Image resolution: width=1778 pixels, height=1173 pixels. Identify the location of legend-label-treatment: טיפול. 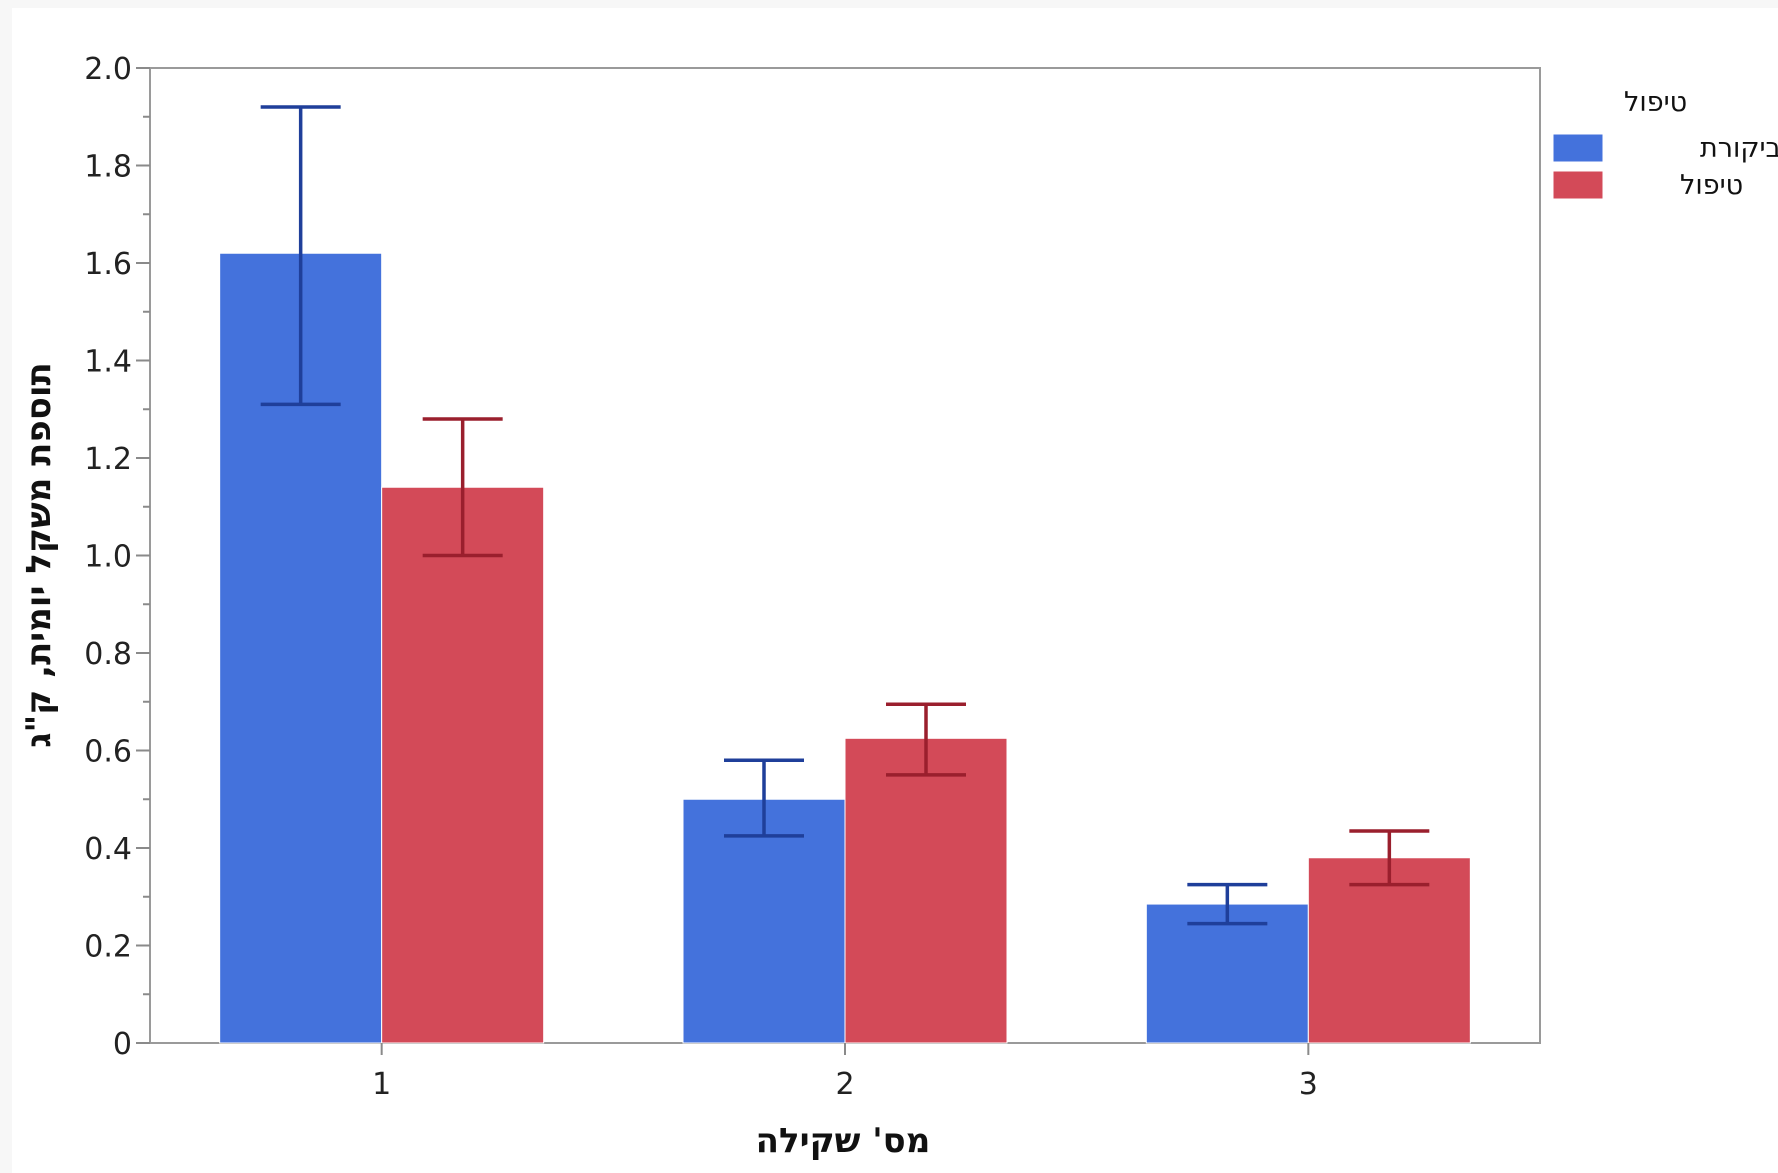
(1711, 185).